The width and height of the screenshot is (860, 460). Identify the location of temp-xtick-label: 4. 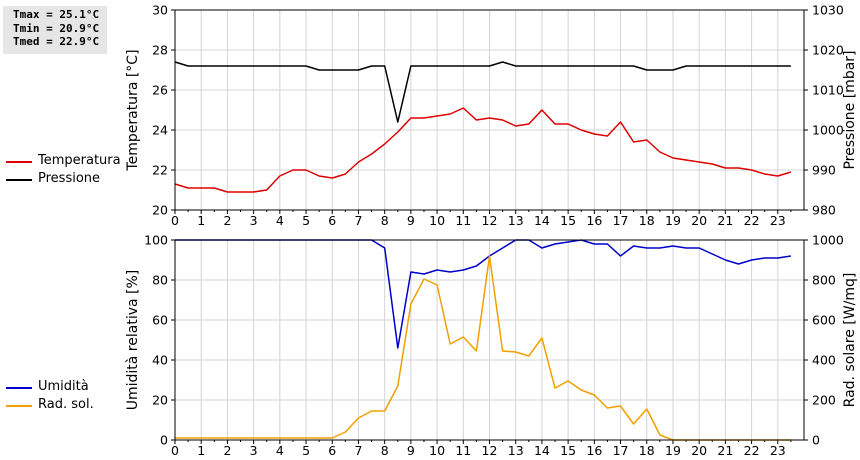
(280, 220).